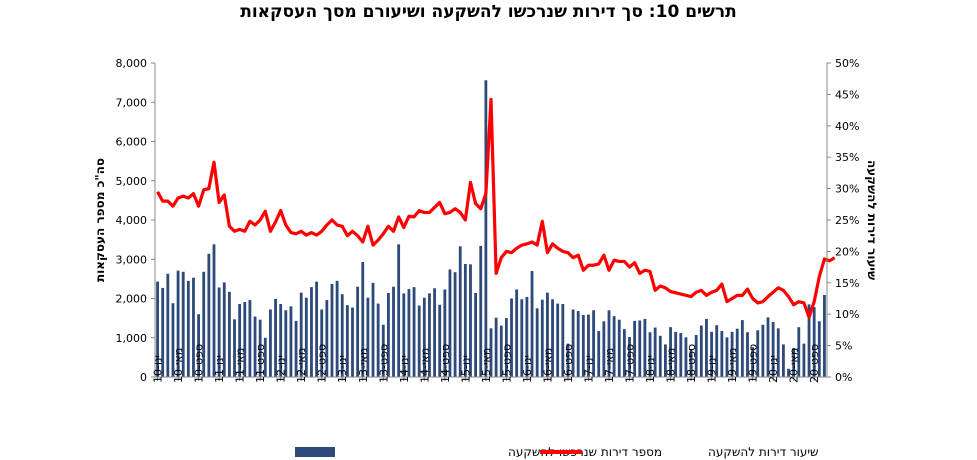 The image size is (977, 460). I want to click on x-tick-label: ינו-12, so click(281, 369).